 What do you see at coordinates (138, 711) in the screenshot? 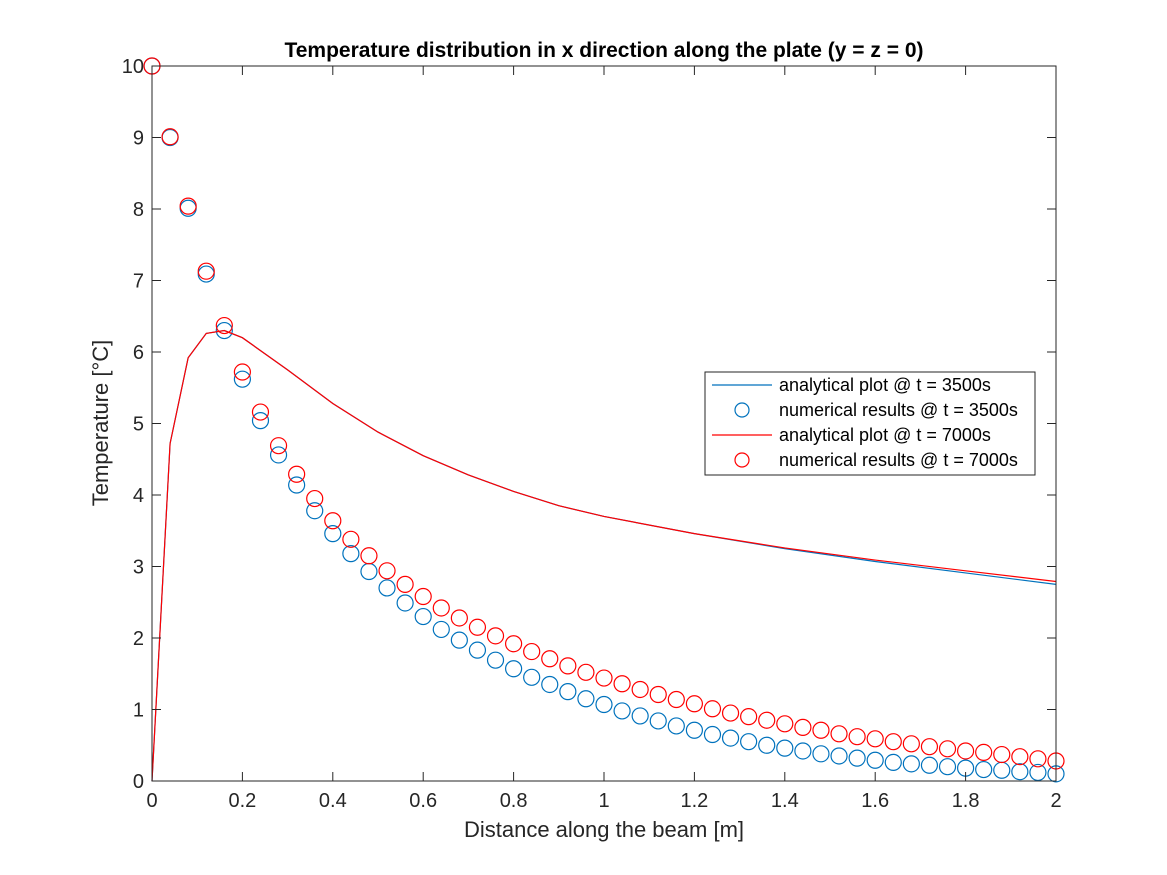
I see `y-tick-label: 1` at bounding box center [138, 711].